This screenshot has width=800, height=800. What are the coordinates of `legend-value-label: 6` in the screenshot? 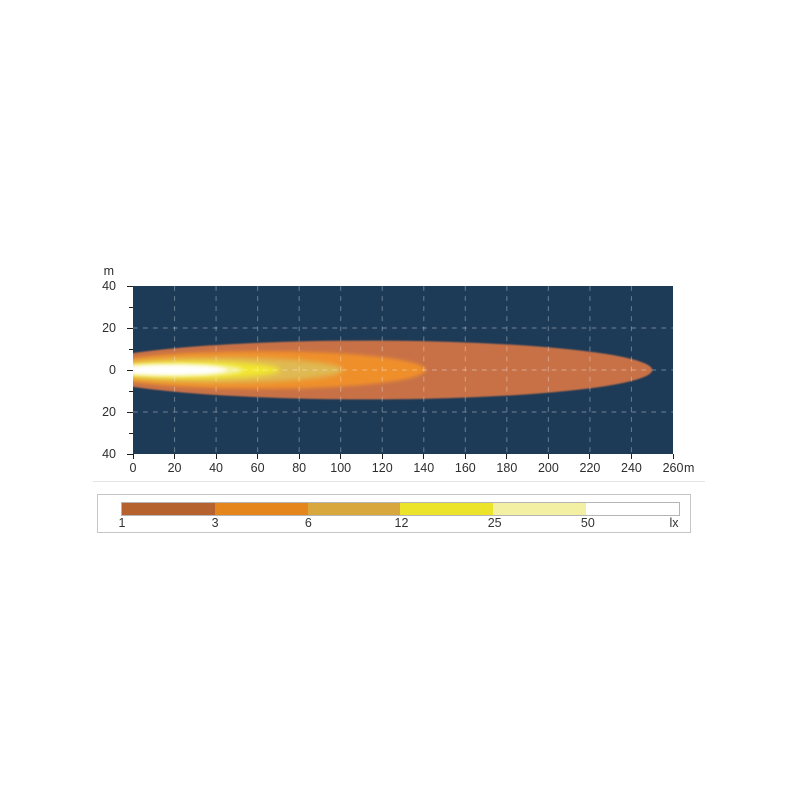 It's located at (308, 523).